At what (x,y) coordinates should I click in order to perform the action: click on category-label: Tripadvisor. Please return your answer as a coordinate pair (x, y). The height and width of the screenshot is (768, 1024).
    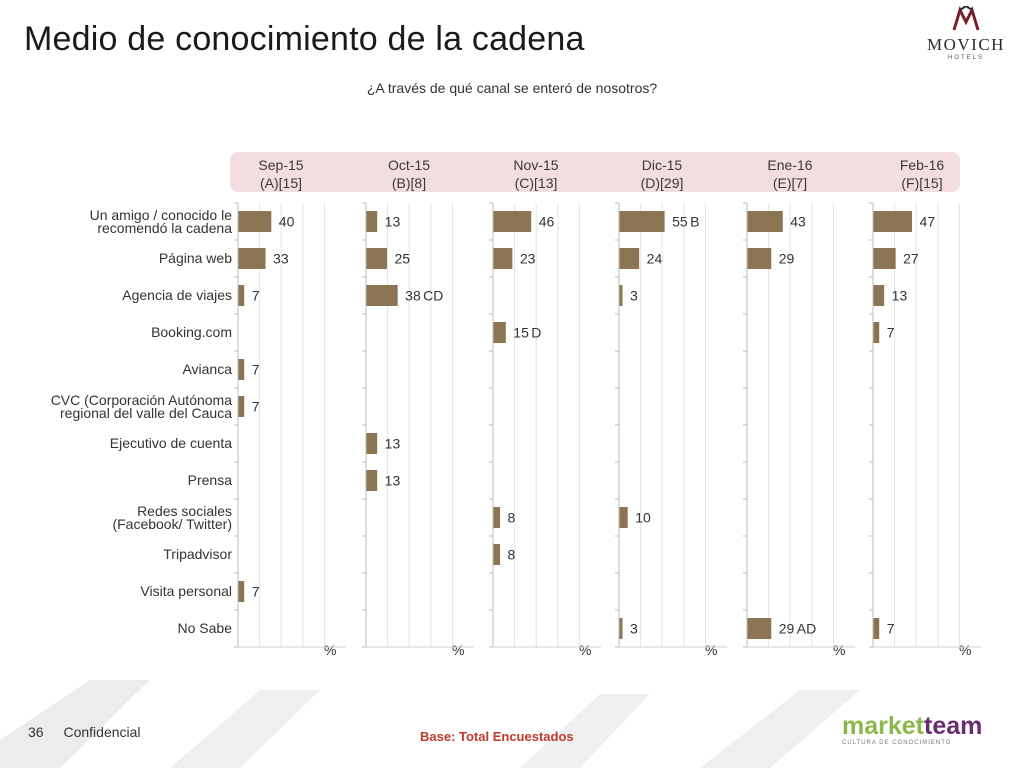
    Looking at the image, I should click on (116, 554).